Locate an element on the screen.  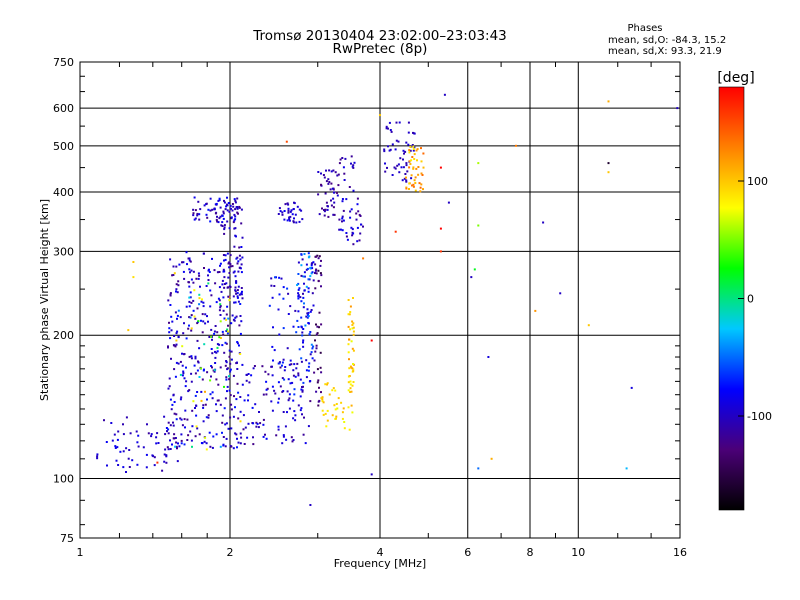
phases-title: Phases is located at coordinates (644, 28).